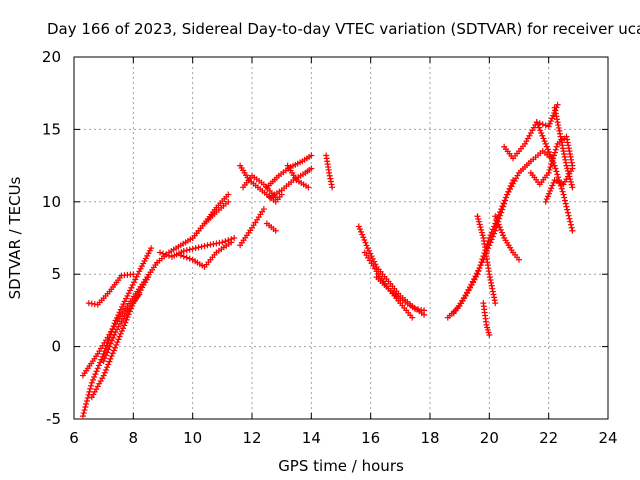  Describe the element at coordinates (261, 183) in the screenshot. I see `series-arc10` at that location.